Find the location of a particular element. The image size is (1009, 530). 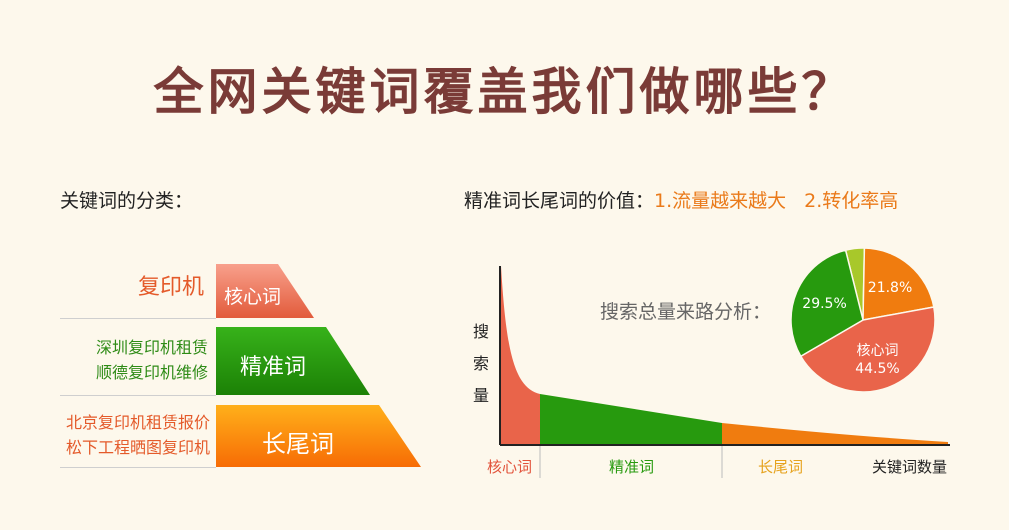

pie-value-label: 44.5% is located at coordinates (877, 369).